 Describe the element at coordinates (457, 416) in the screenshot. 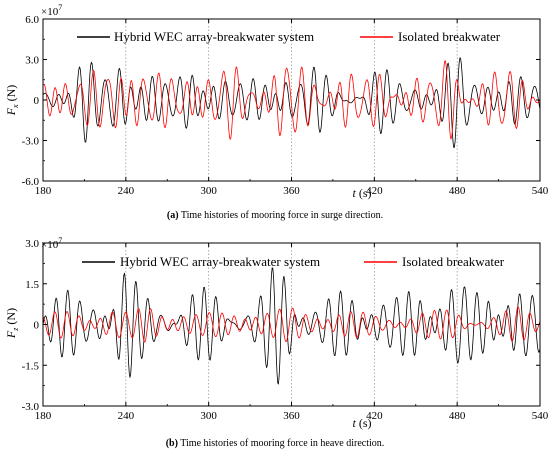

I see `panel-b-xtick-label-5: 480` at that location.